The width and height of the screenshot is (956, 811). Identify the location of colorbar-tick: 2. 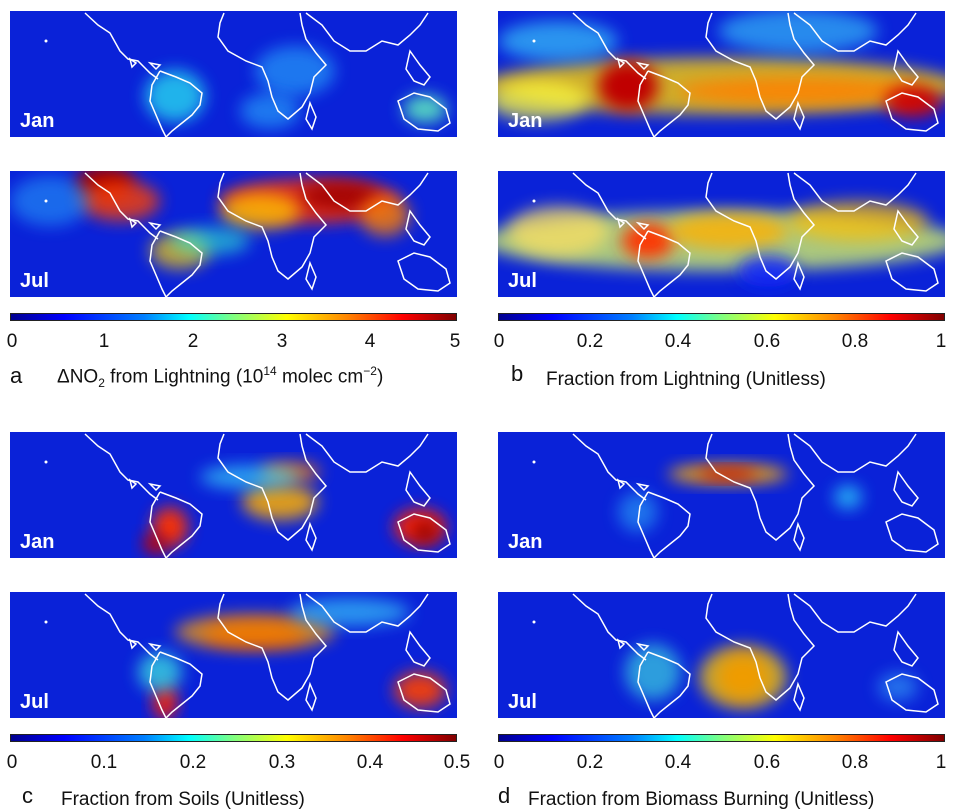
(193, 341).